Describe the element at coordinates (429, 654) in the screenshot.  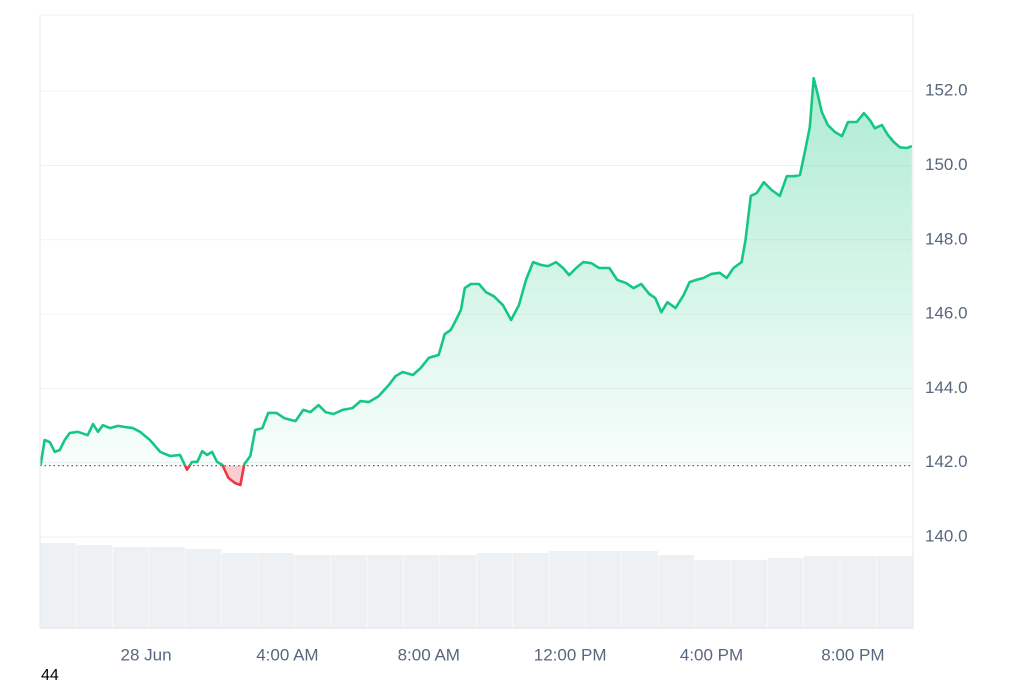
I see `x-tick-label: 8:00 AM` at that location.